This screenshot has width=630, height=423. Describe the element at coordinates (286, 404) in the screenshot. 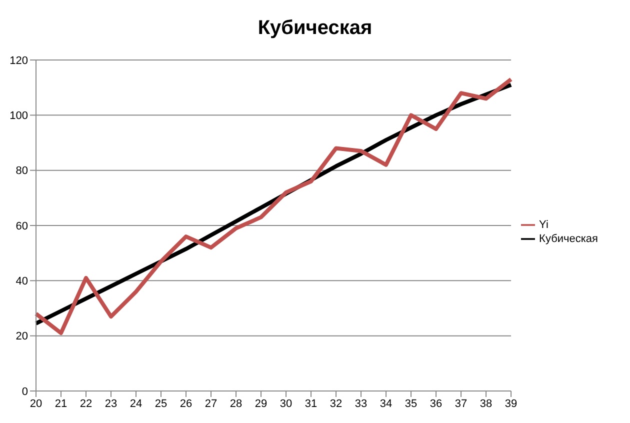

I see `x-tick-label: 30` at that location.